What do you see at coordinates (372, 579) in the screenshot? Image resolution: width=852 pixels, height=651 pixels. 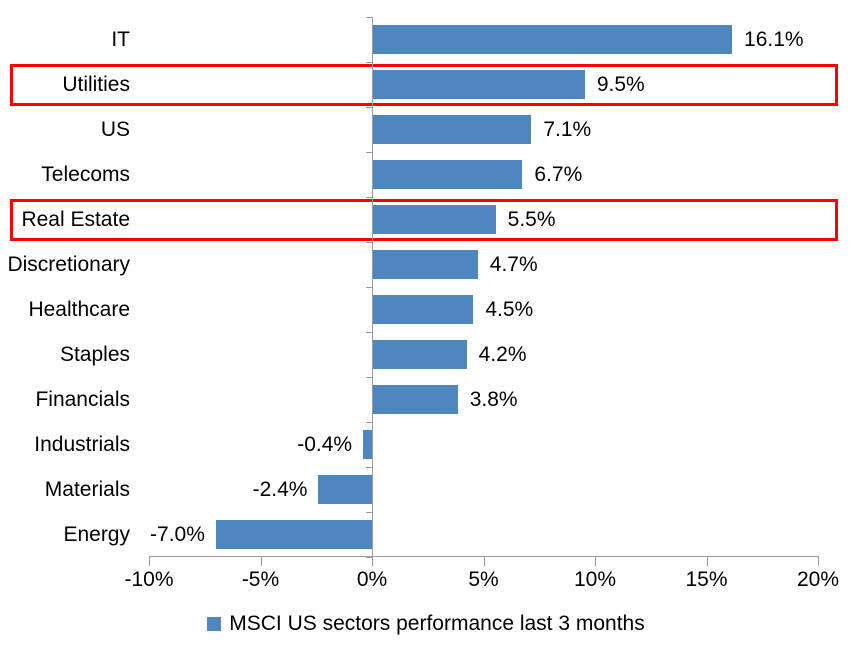 I see `x-axis-tick-label: 0%` at bounding box center [372, 579].